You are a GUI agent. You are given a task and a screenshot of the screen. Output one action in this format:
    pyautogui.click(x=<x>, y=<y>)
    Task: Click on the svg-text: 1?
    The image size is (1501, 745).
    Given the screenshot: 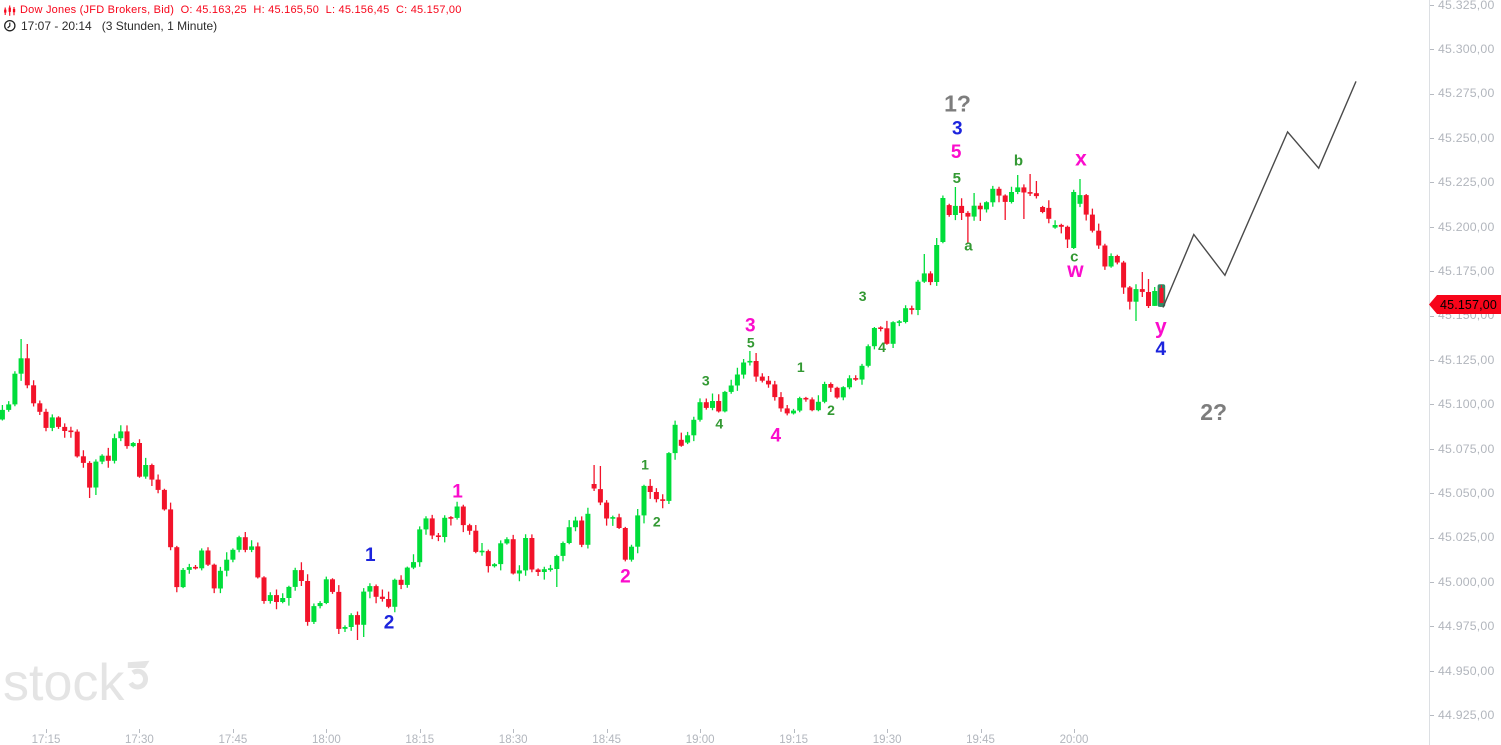 What is the action you would take?
    pyautogui.click(x=957, y=103)
    